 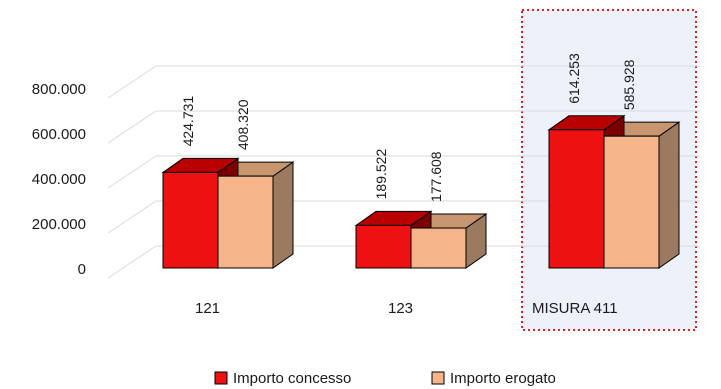 I want to click on y-tick-label: 800.000, so click(x=59, y=89).